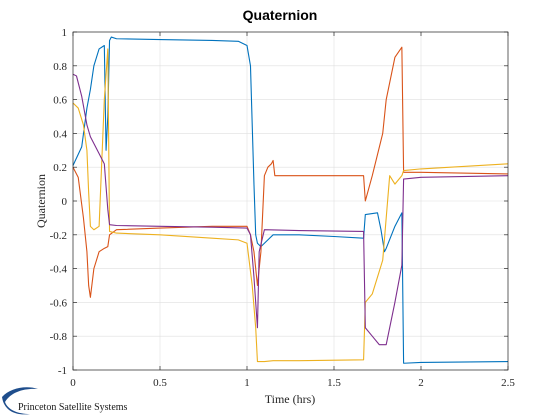 This screenshot has height=420, width=560. Describe the element at coordinates (73, 407) in the screenshot. I see `logo-text: Princeton Satellite Systems` at that location.